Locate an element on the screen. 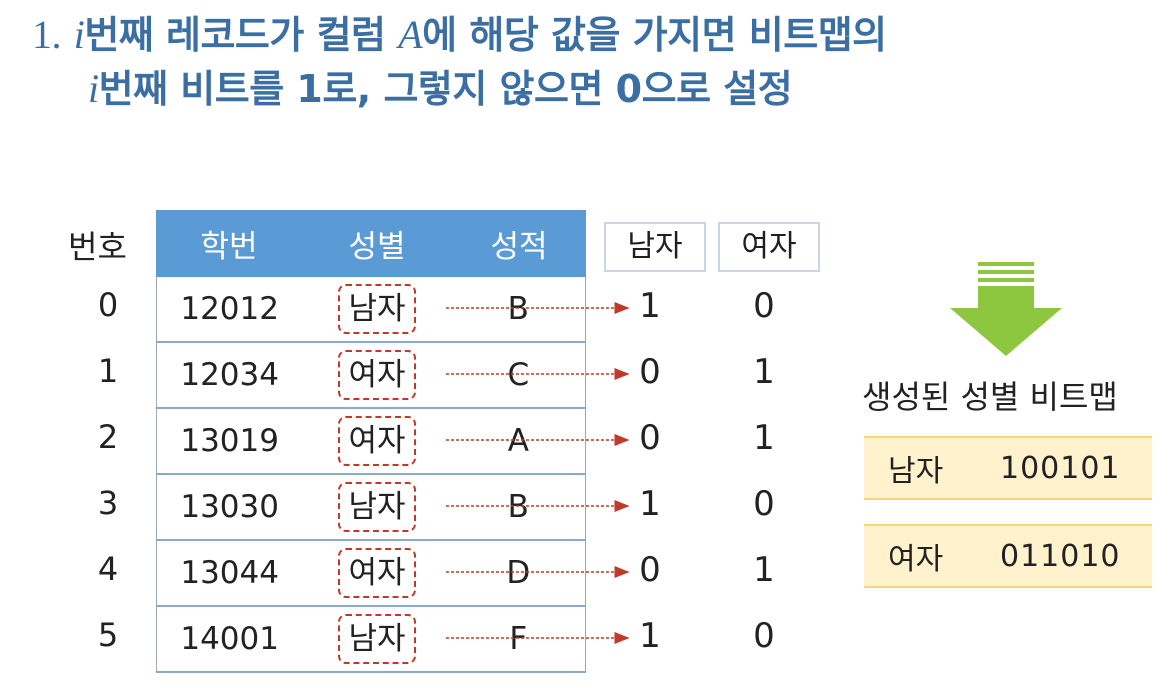 This screenshot has height=690, width=1176. title-text-1a: 번째 레코드가 컬럼 is located at coordinates (241, 35).